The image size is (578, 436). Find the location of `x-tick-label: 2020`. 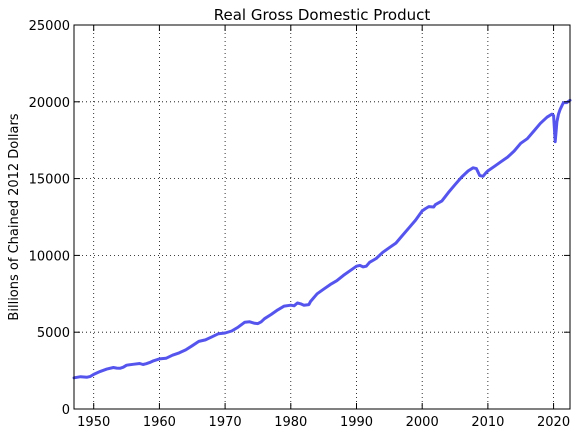

x-tick-label: 2020 is located at coordinates (553, 422).